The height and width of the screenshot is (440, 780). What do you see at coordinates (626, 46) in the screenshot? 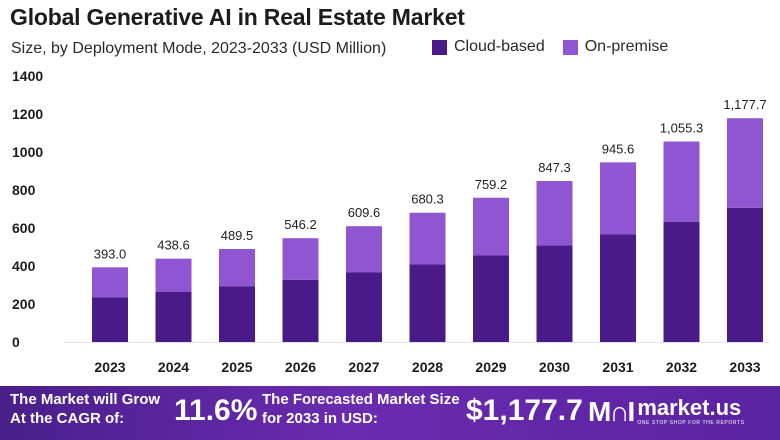
I see `legend-label-on-premise: On-premise` at bounding box center [626, 46].